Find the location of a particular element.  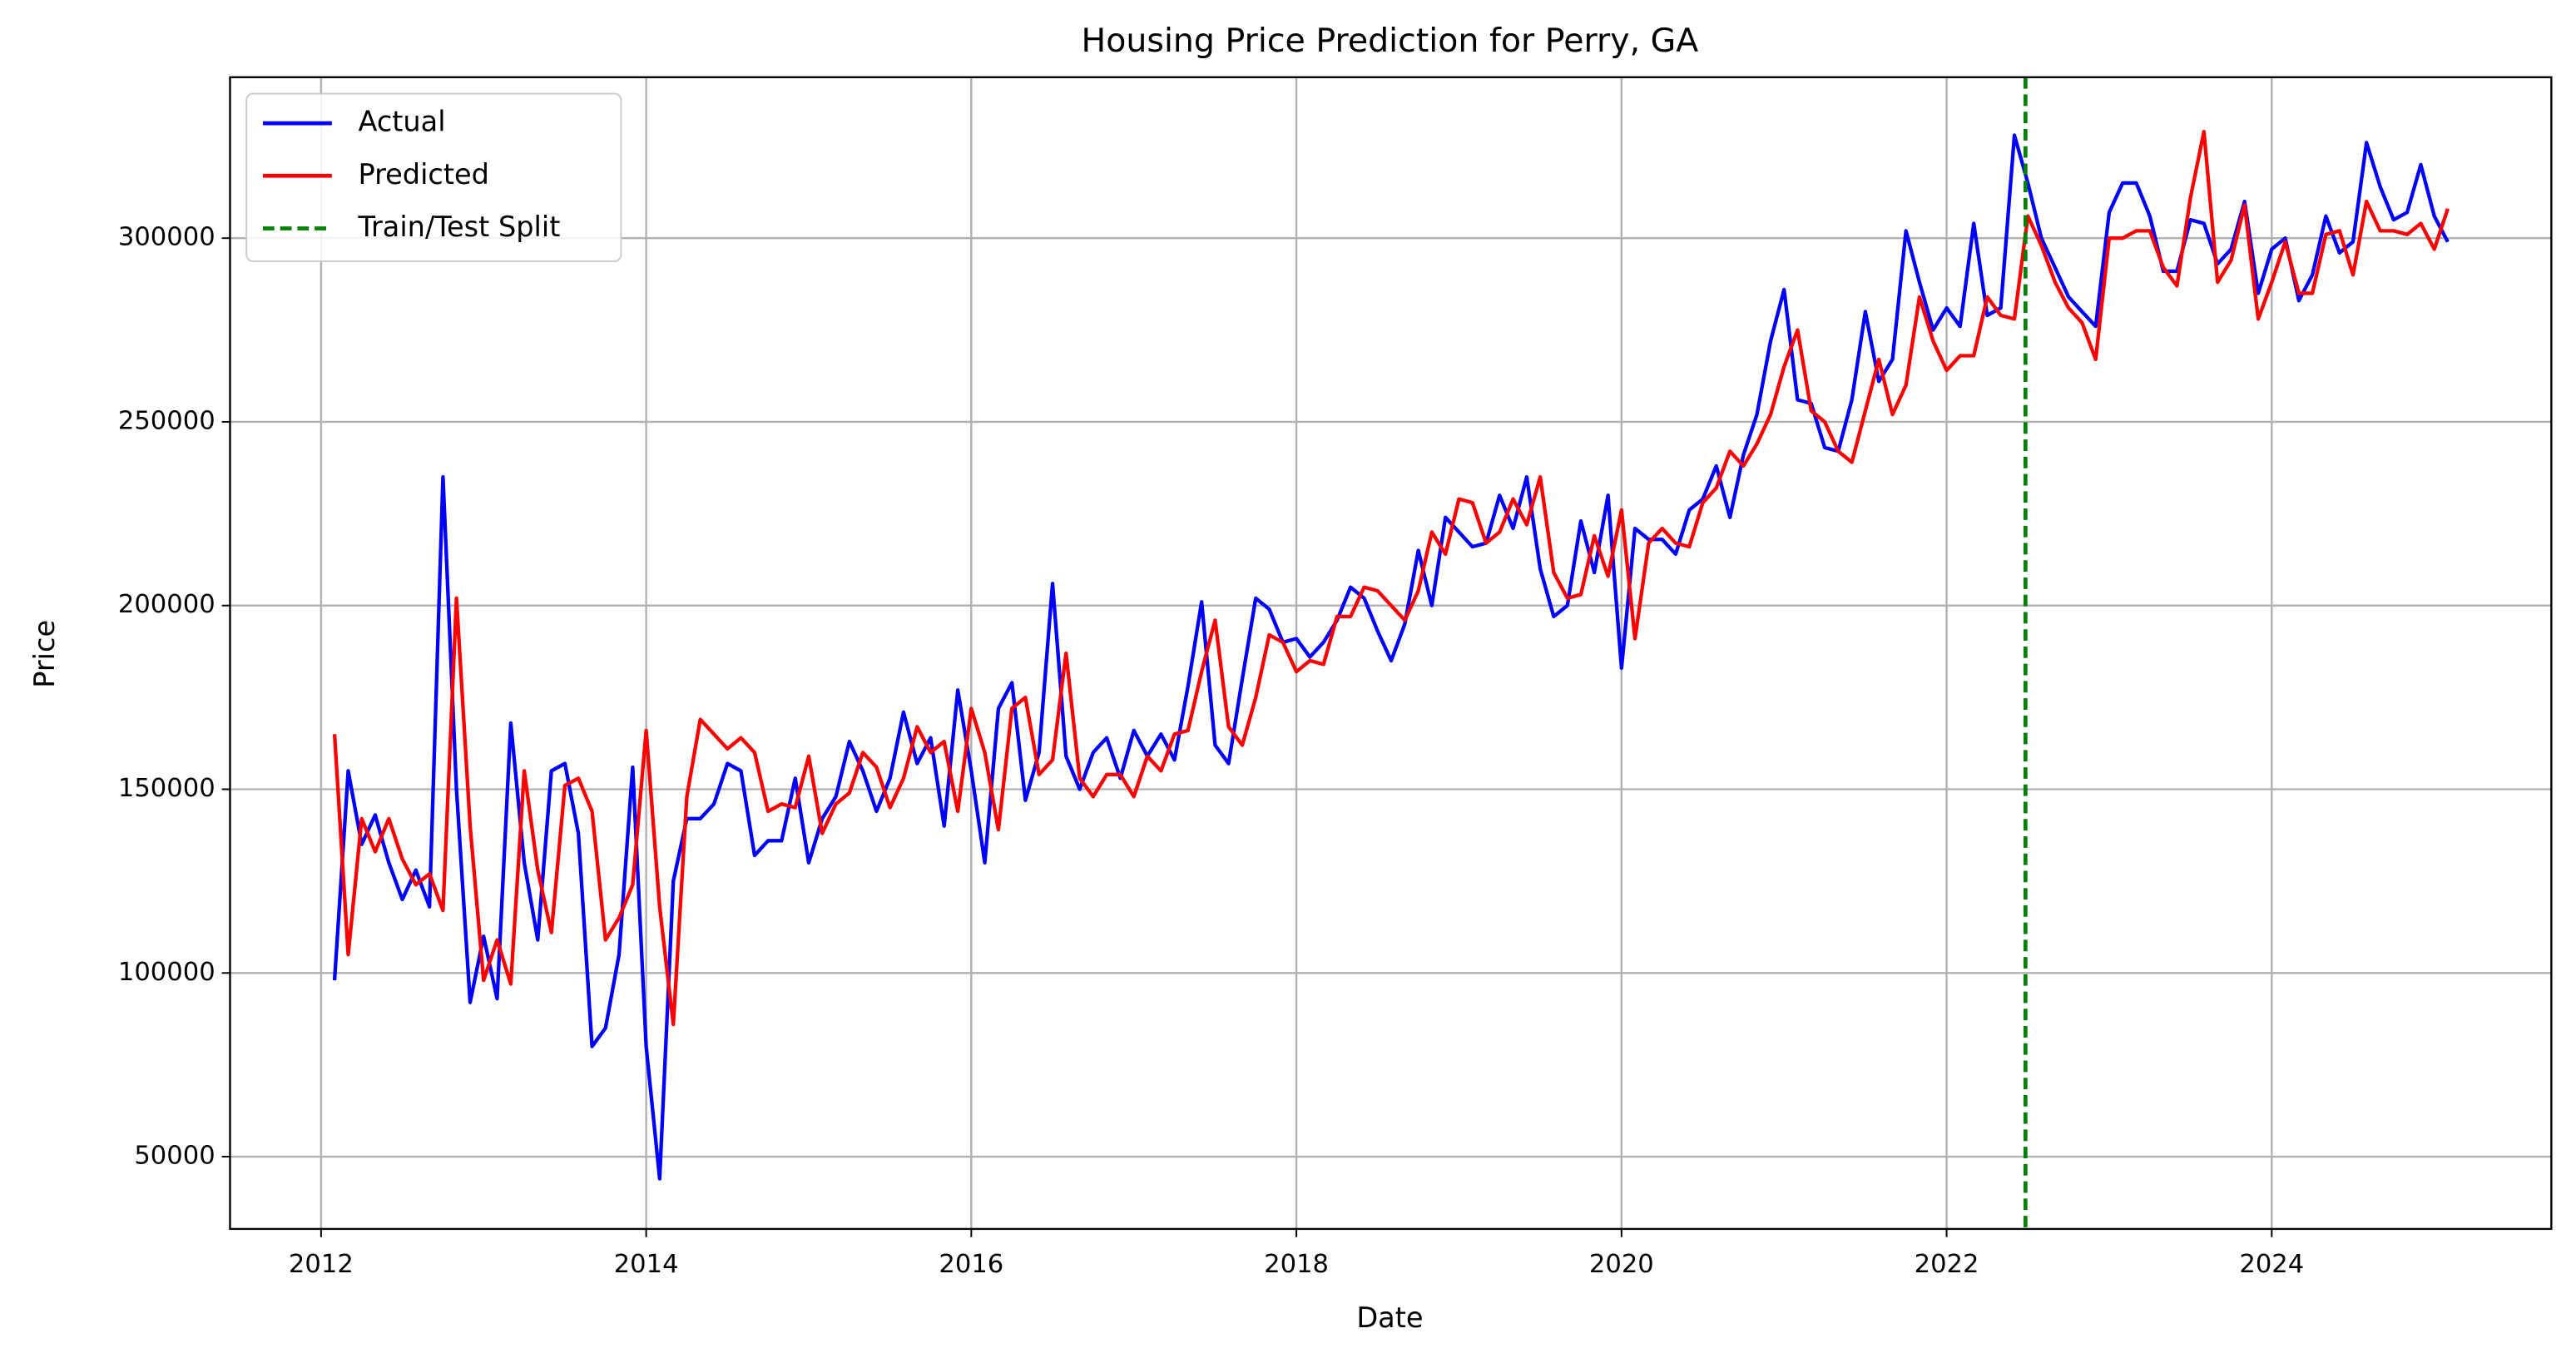

x-axis-label: Date is located at coordinates (1389, 1317).